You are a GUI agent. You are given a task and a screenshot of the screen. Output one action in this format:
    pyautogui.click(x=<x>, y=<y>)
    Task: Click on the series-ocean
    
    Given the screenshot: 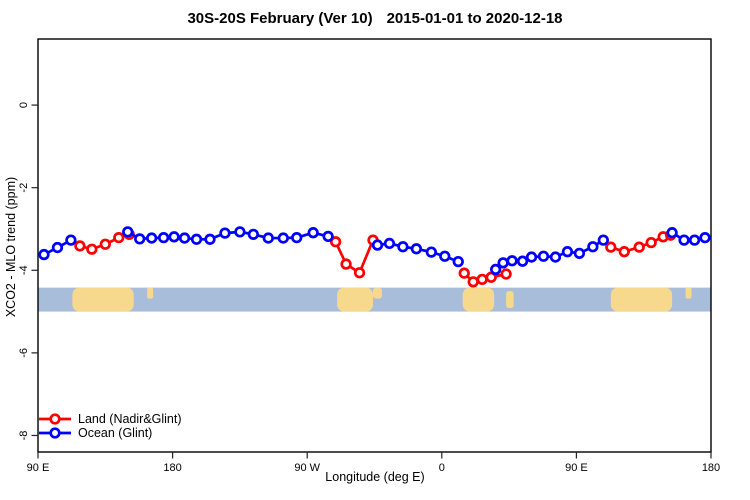 What is the action you would take?
    pyautogui.click(x=374, y=251)
    